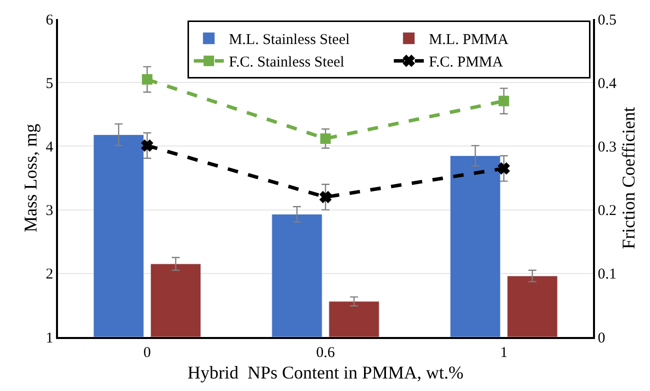 This screenshot has height=391, width=650. Describe the element at coordinates (50, 84) in the screenshot. I see `y-tick-label: 5` at that location.